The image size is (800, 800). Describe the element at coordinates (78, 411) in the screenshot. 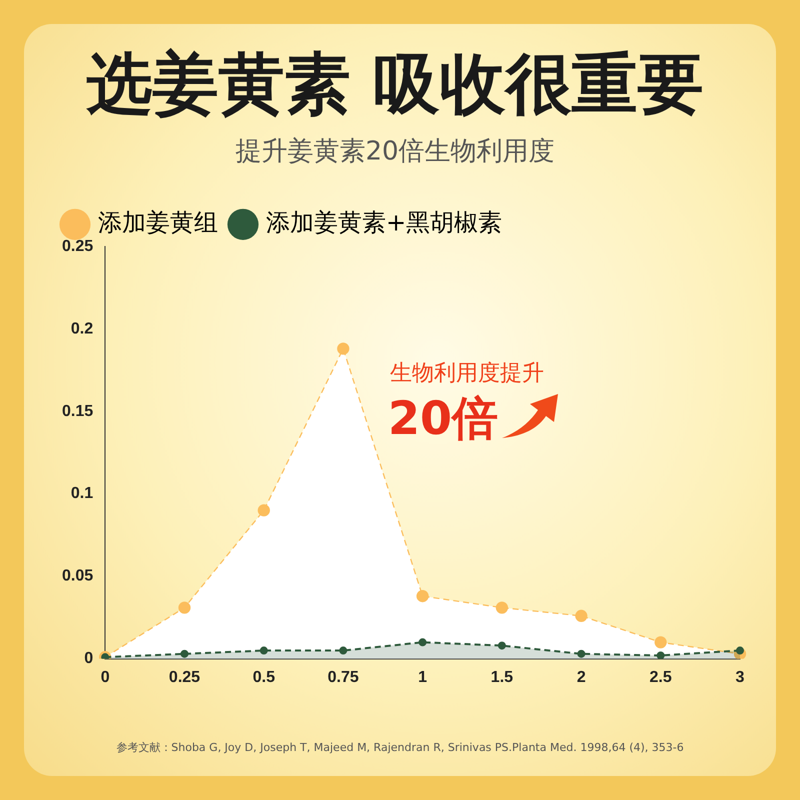

I see `y-tick-label: 0.15` at that location.